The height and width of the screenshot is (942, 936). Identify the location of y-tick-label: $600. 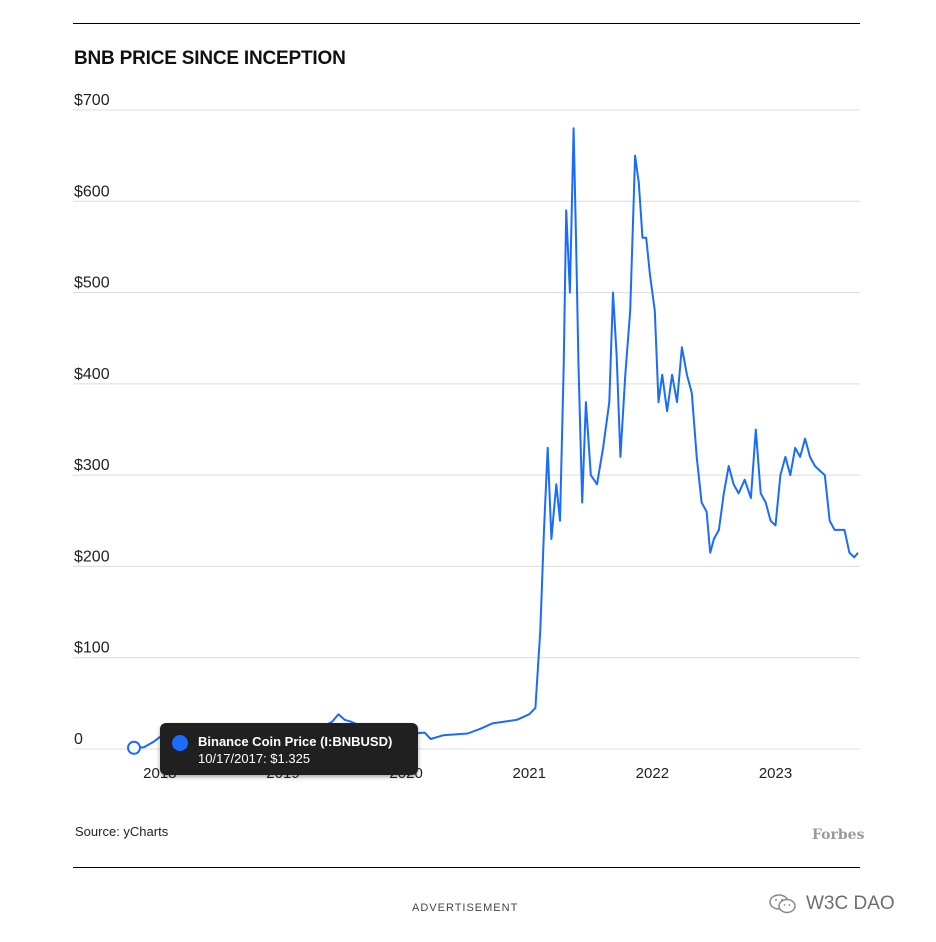
(92, 191).